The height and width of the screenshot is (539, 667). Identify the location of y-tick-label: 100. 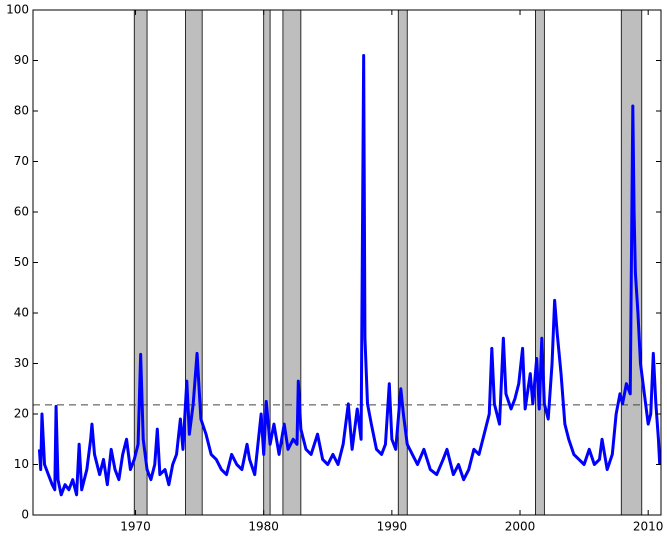
(17, 10).